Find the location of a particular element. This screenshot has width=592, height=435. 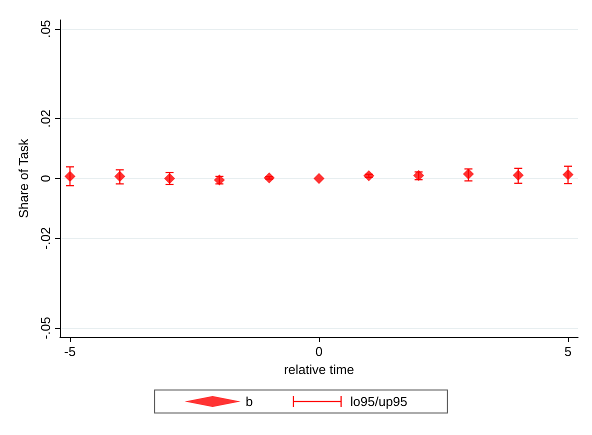

y-tick-label: -.05 is located at coordinates (45, 328).